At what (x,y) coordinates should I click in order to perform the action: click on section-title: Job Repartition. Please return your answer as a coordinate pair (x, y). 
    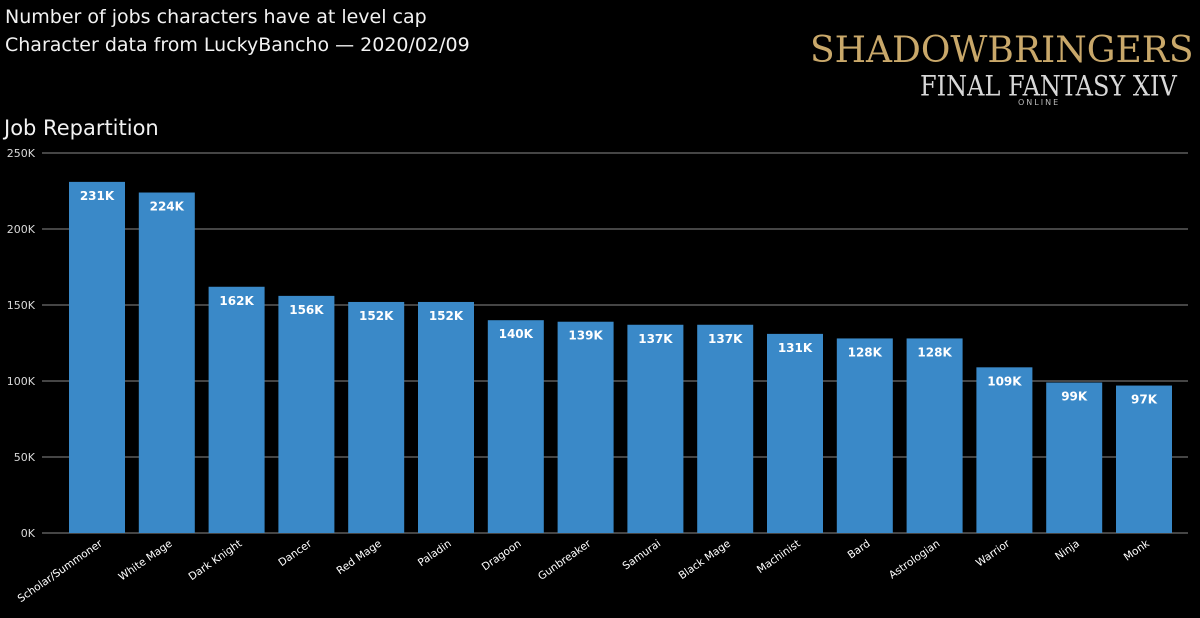
    Looking at the image, I should click on (81, 128).